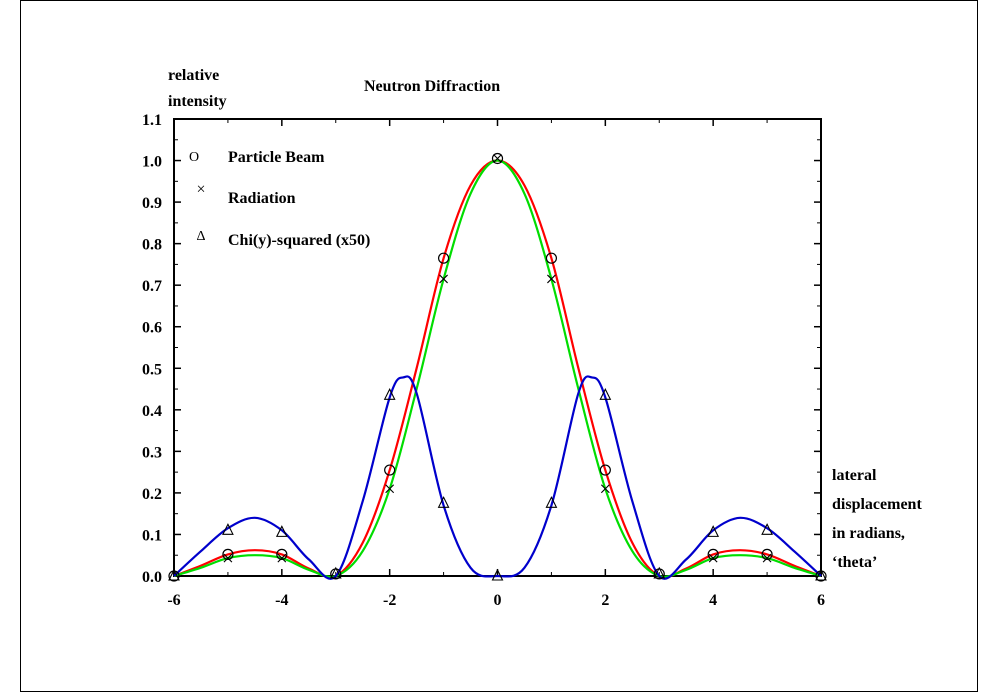 The image size is (981, 694). I want to click on y-tick-label: 0.3, so click(152, 452).